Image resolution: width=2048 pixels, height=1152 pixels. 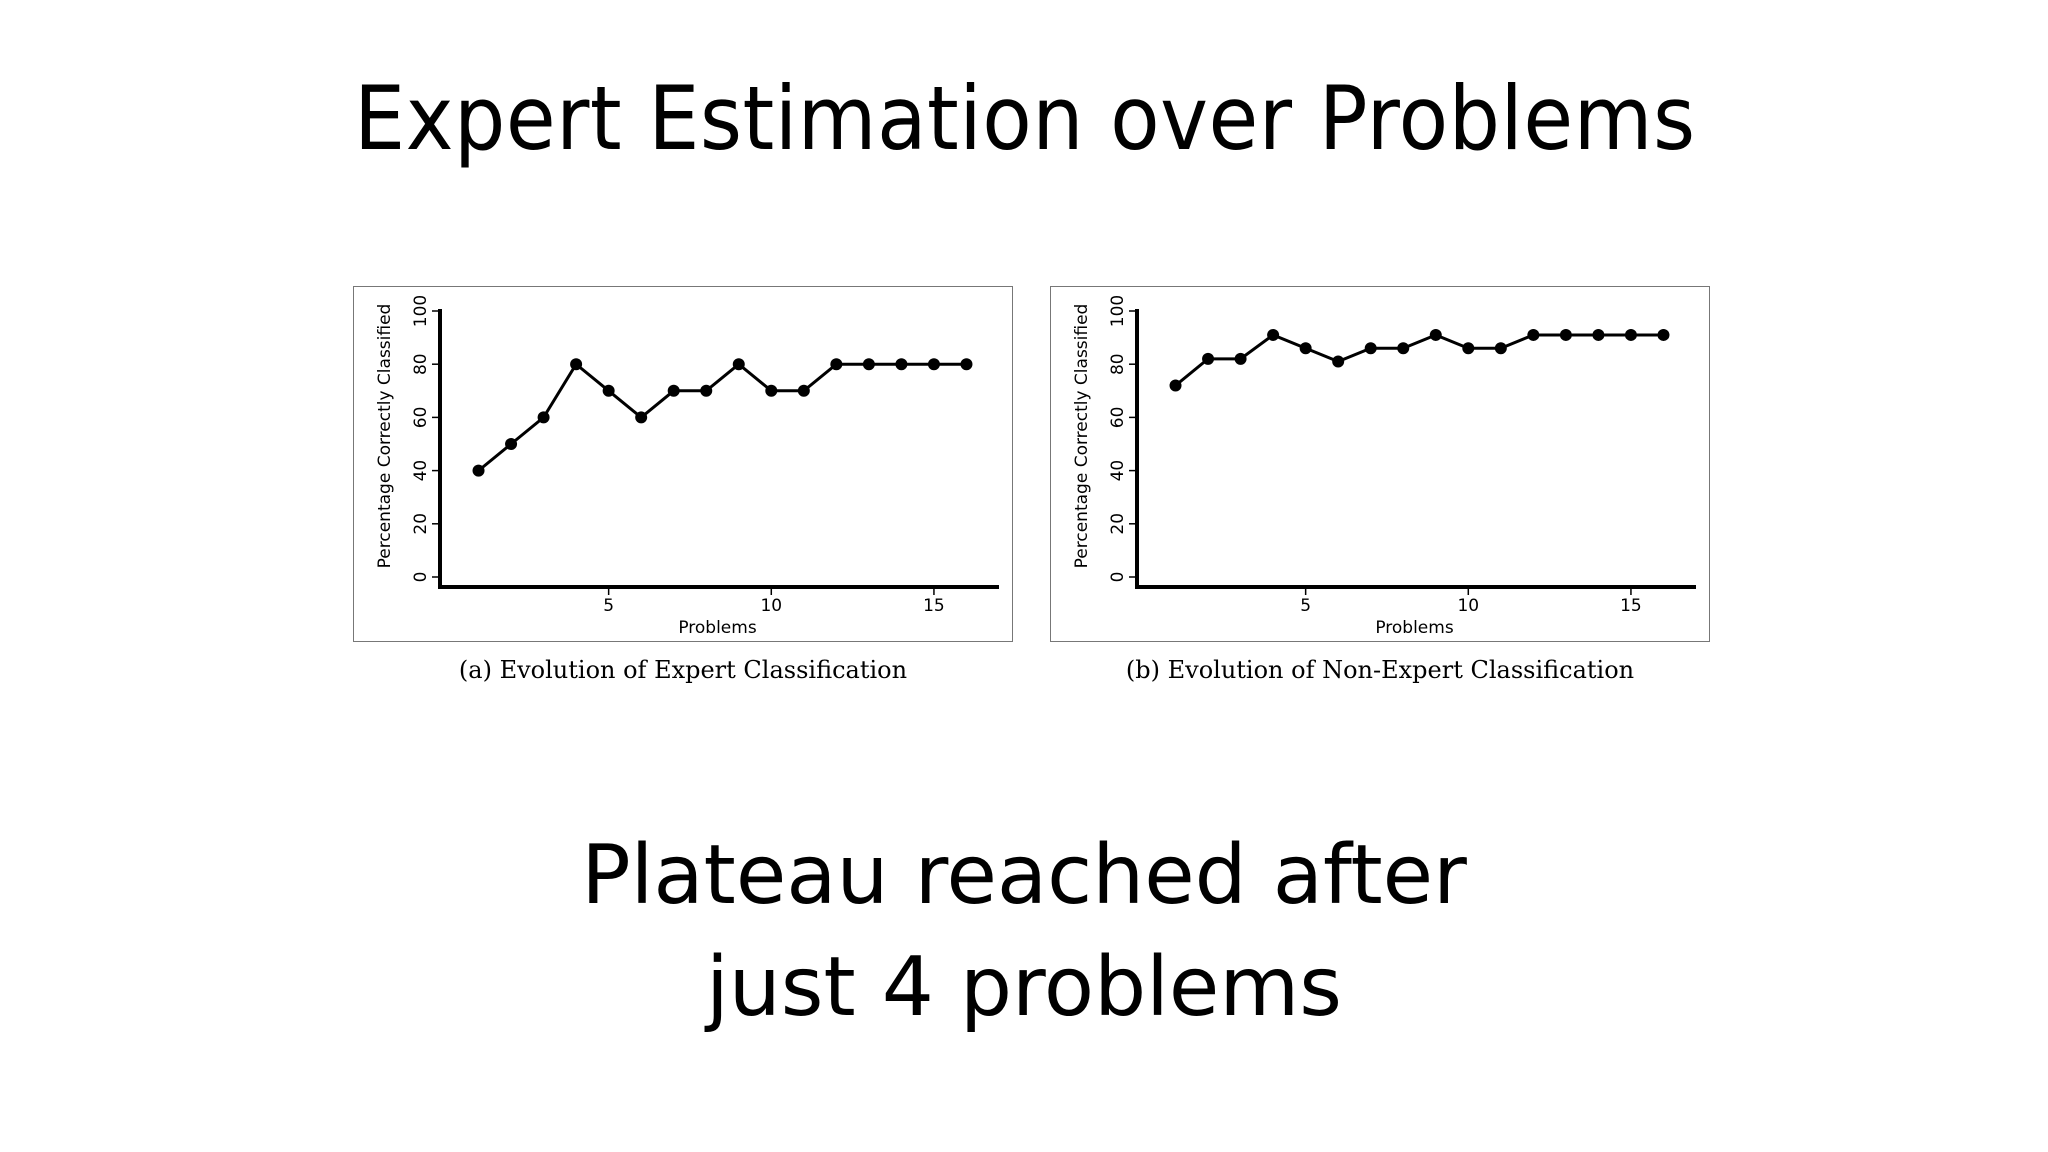 I want to click on takeaway-line-1: Plateau reached after, so click(x=1024, y=875).